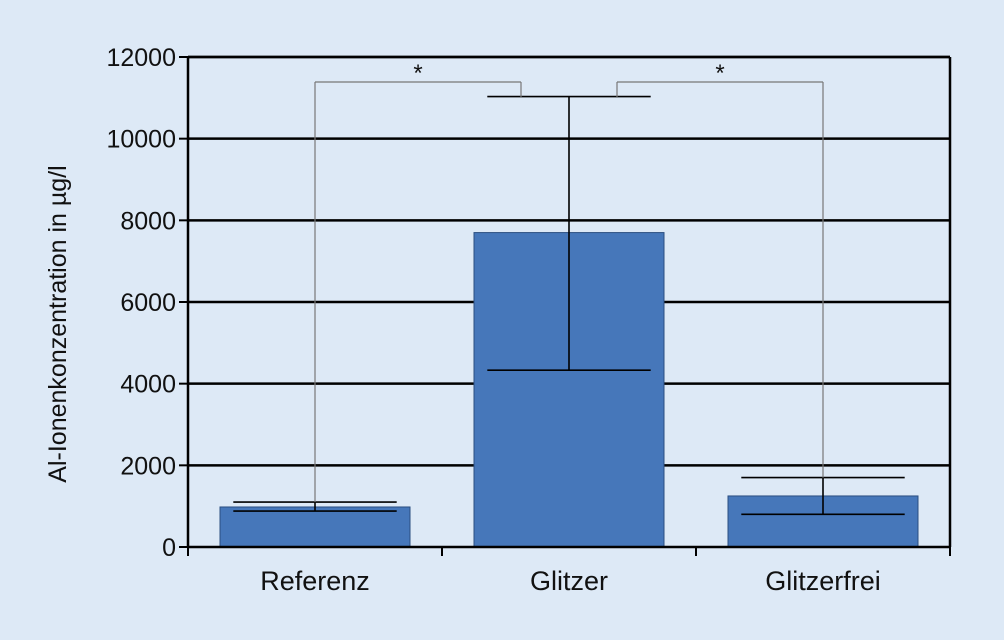 This screenshot has height=640, width=1004. What do you see at coordinates (569, 581) in the screenshot?
I see `x-tick-label: Glitzer` at bounding box center [569, 581].